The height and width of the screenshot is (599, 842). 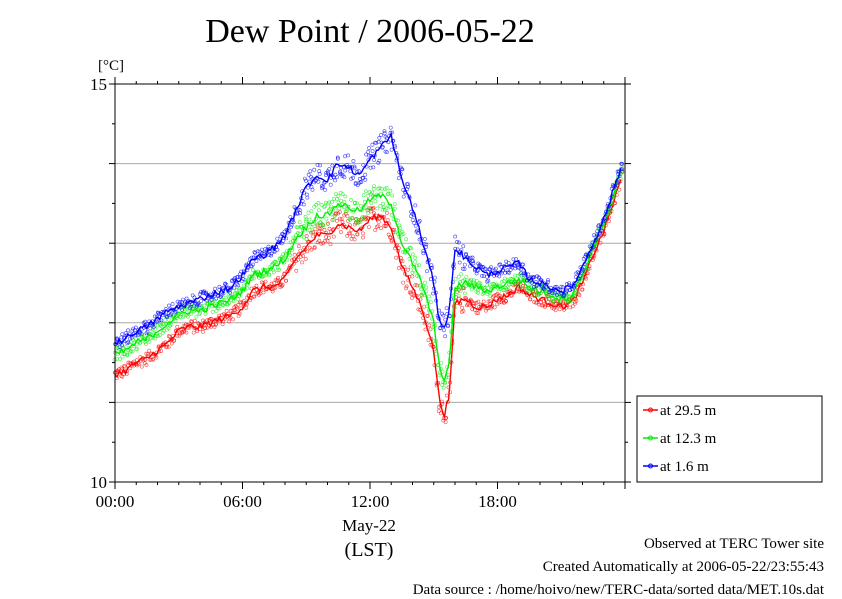 I want to click on x-tick-label: 18:00, so click(x=497, y=501).